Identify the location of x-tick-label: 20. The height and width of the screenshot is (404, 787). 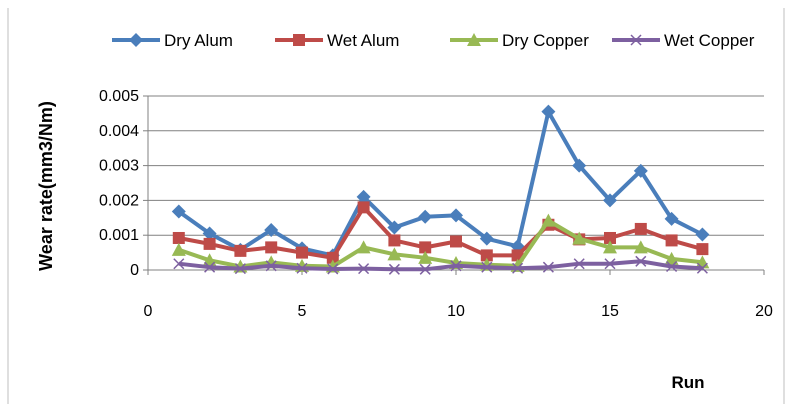
(764, 311).